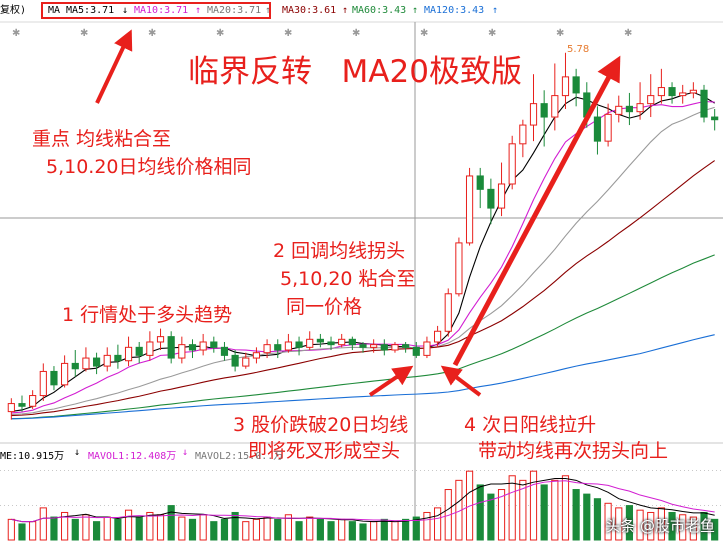 The width and height of the screenshot is (723, 544). What do you see at coordinates (234, 10) in the screenshot?
I see `ma20-value: MA20:3.71` at bounding box center [234, 10].